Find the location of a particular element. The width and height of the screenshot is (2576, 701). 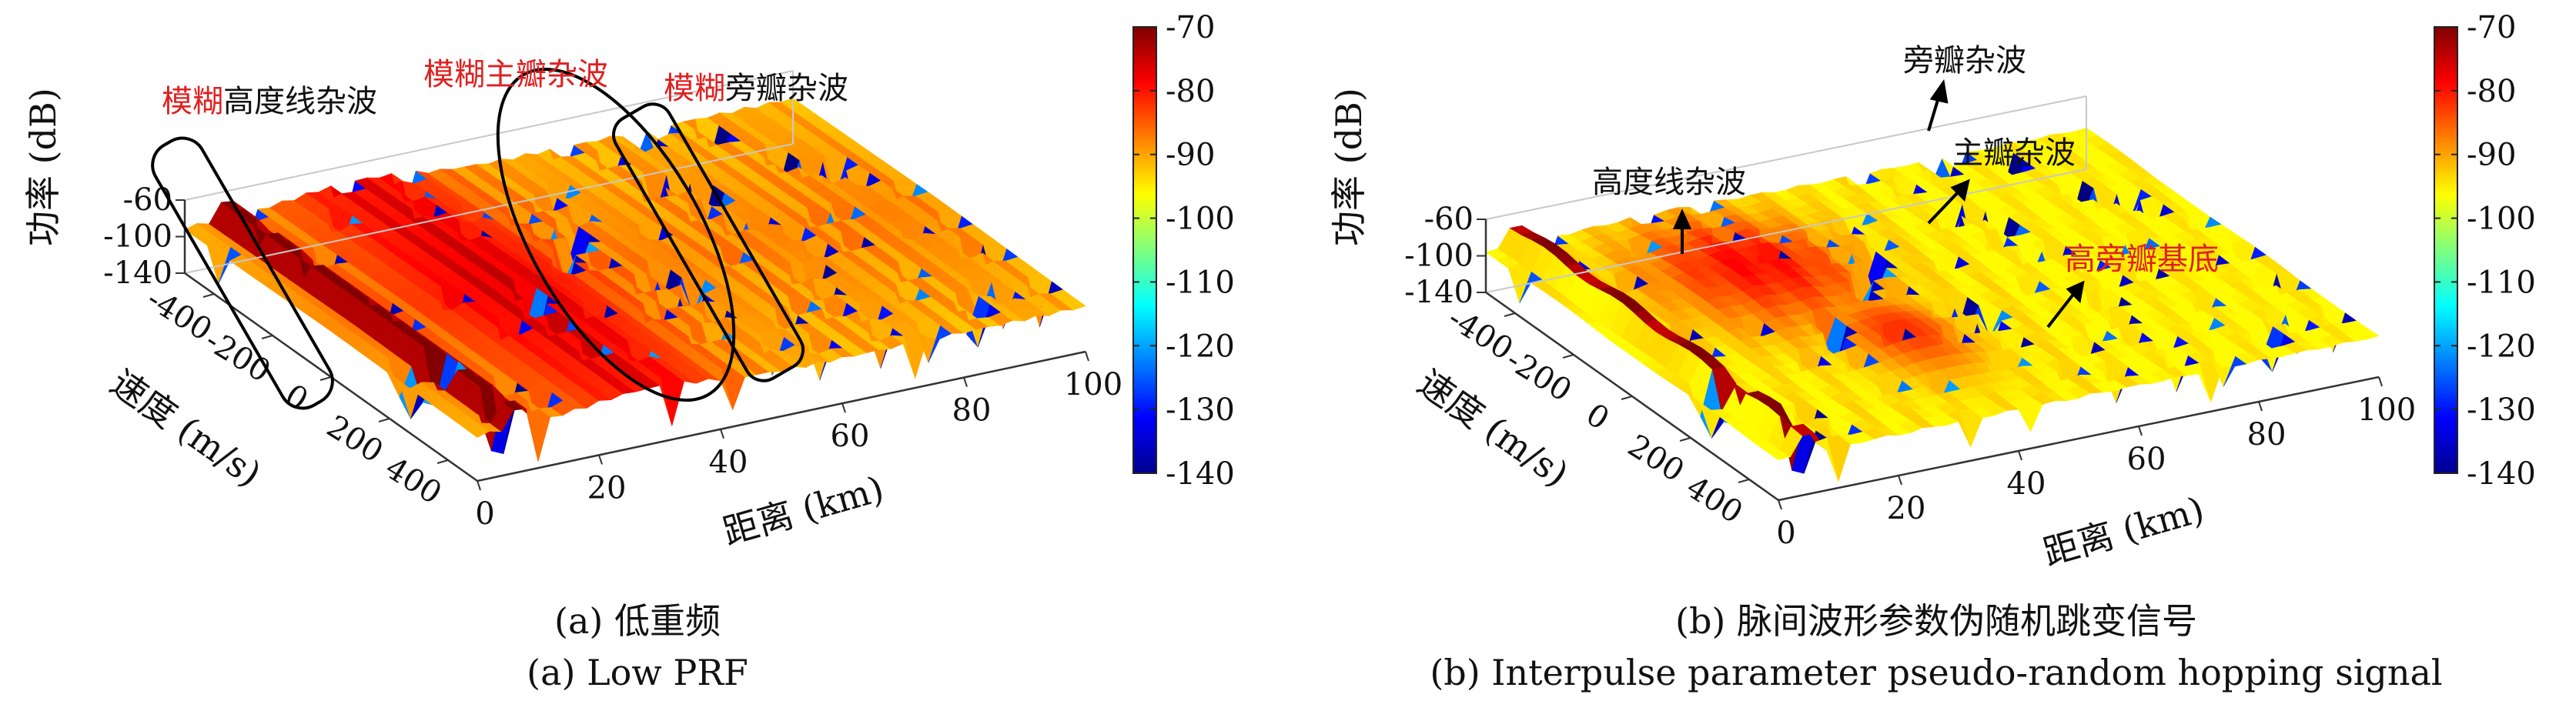

caption-cn-a: (a) 低重频 is located at coordinates (638, 621).